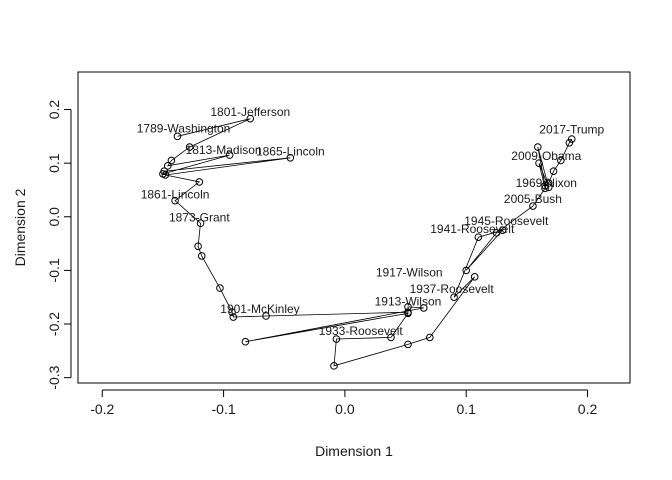 Image resolution: width=672 pixels, height=480 pixels. I want to click on y-tick-label: 0.0, so click(54, 217).